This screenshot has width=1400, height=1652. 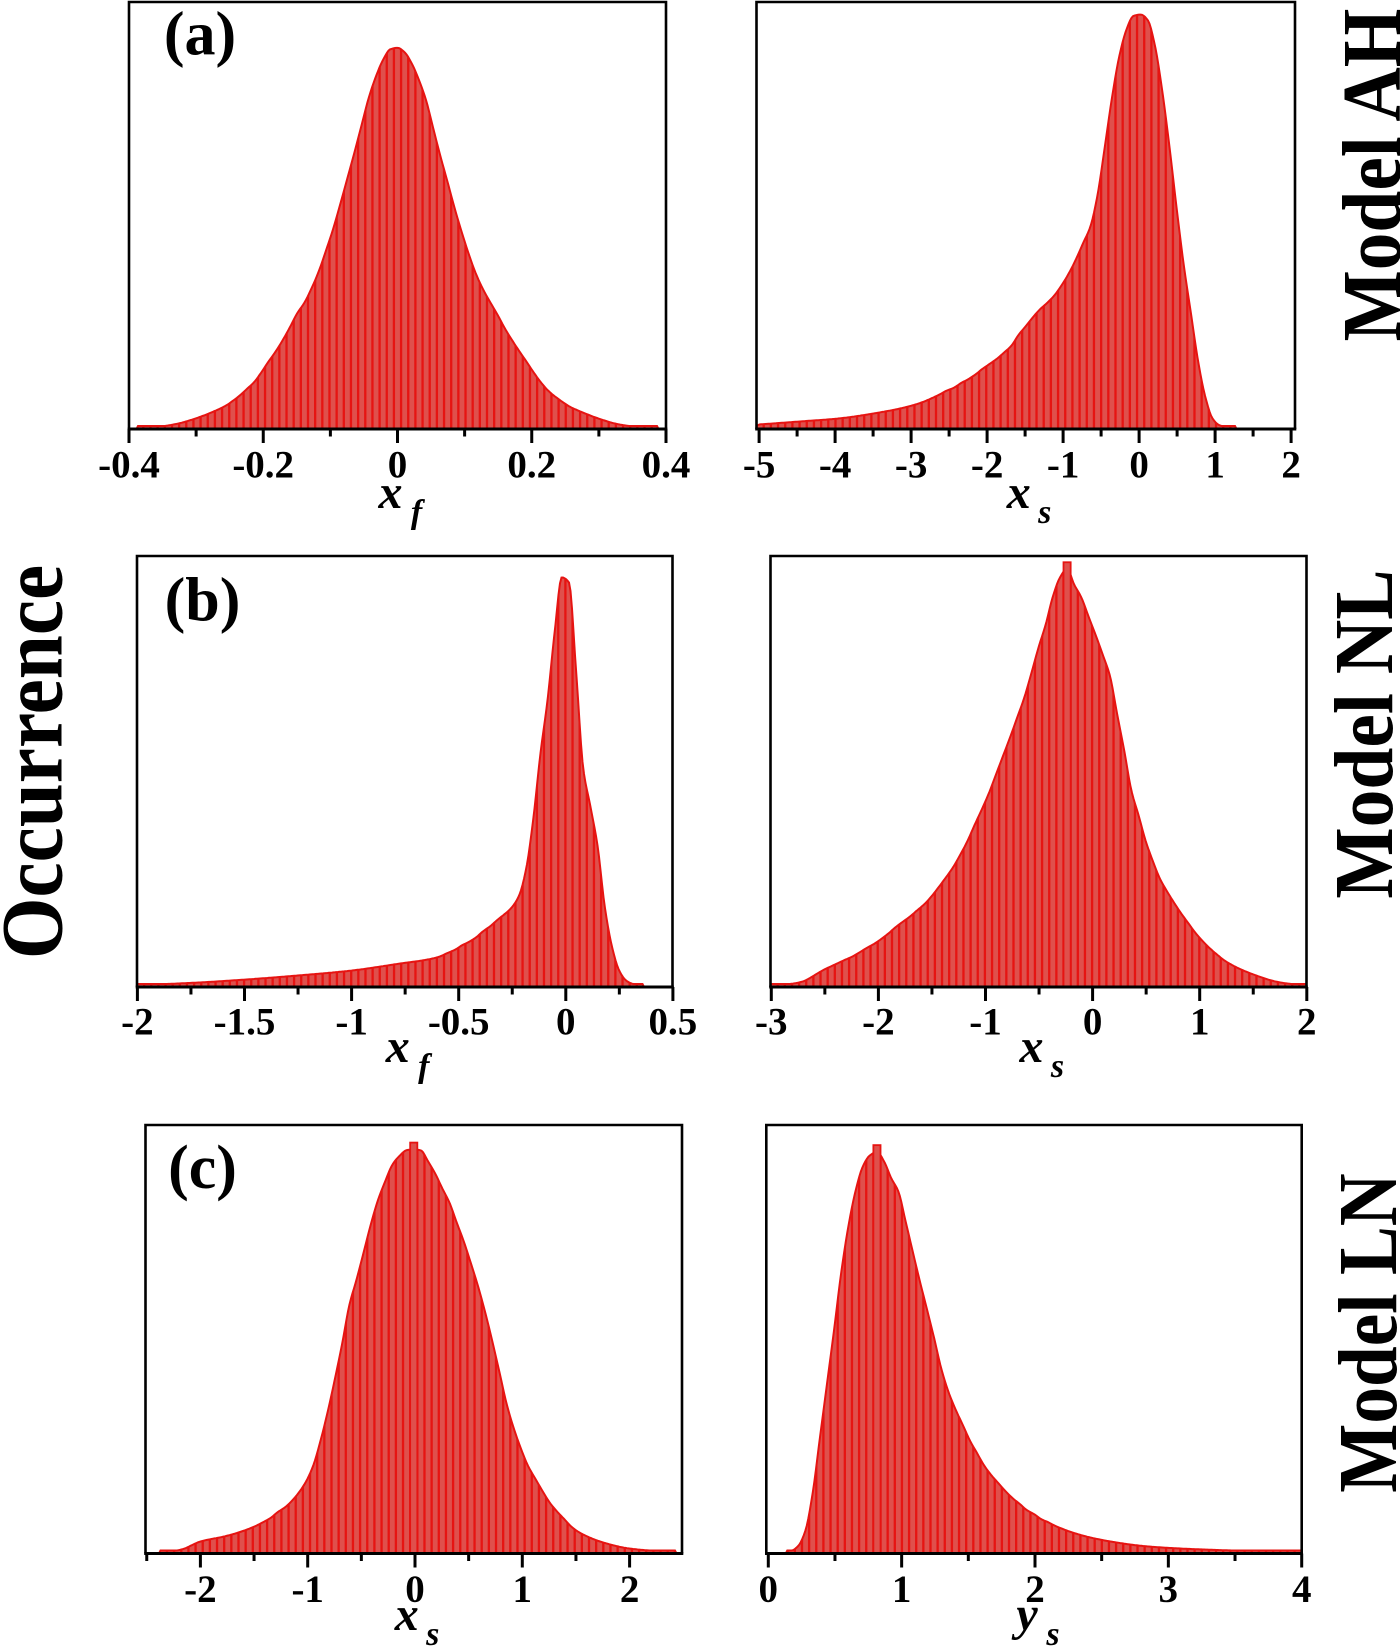 I want to click on svg-text: -0.5, so click(x=459, y=1022).